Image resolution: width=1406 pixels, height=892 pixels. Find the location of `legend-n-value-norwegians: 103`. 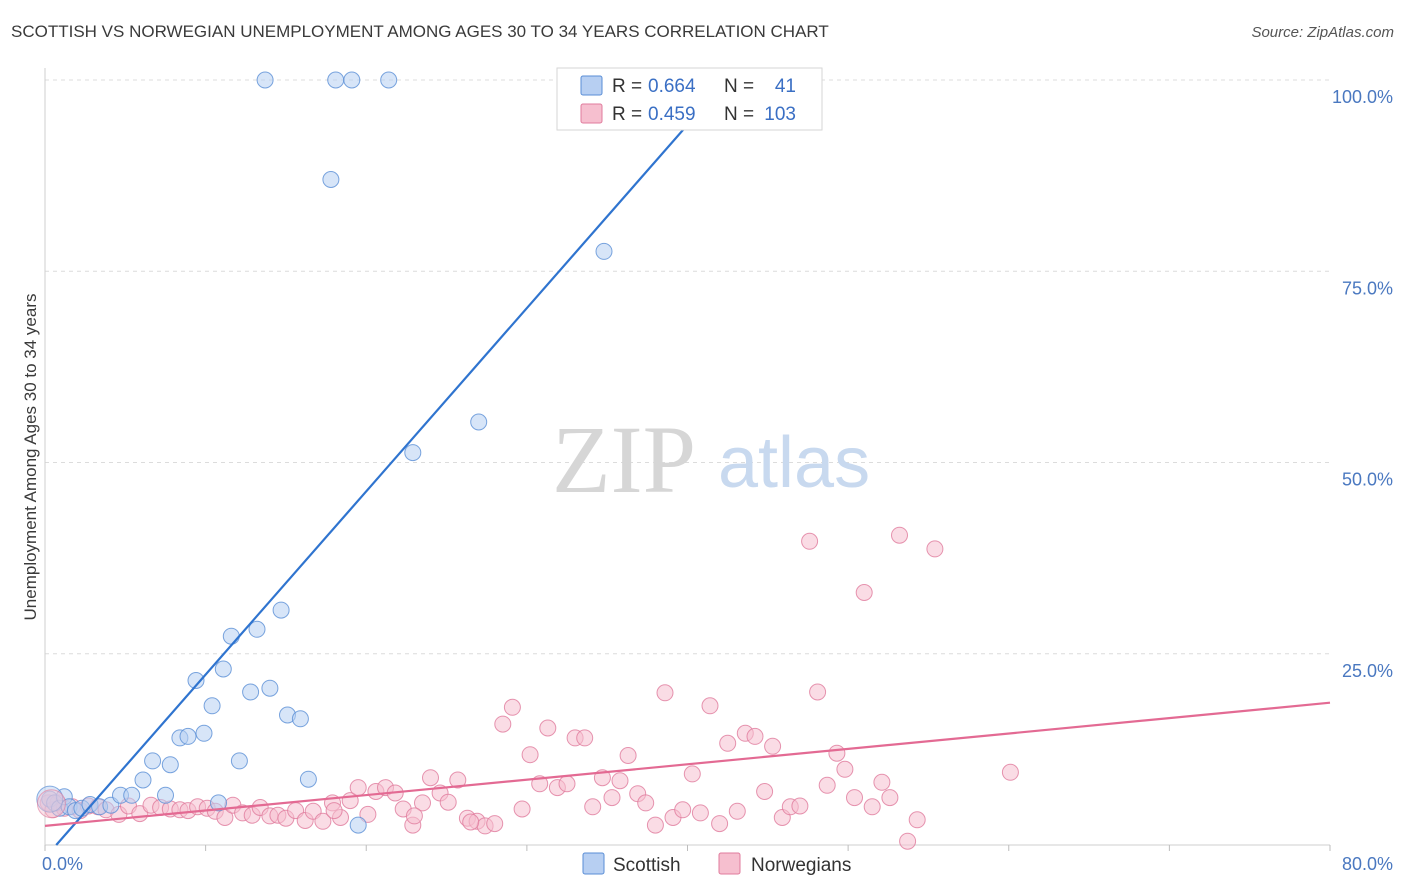

legend-n-value-norwegians: 103 is located at coordinates (780, 114).